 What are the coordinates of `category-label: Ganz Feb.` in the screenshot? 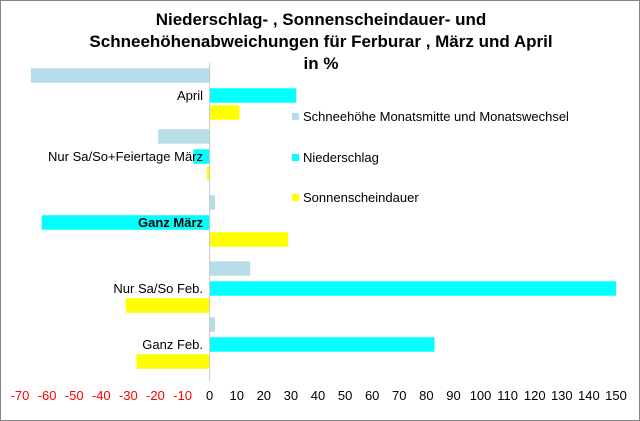 It's located at (172, 344).